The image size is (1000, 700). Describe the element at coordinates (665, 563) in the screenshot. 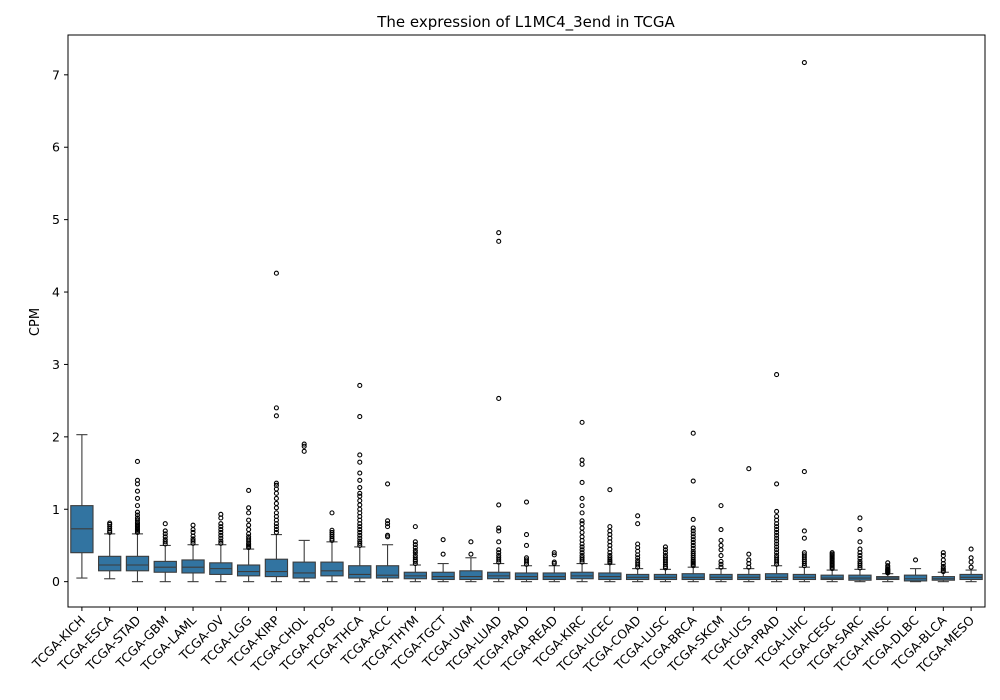

I see `box-tcga-lusc` at that location.